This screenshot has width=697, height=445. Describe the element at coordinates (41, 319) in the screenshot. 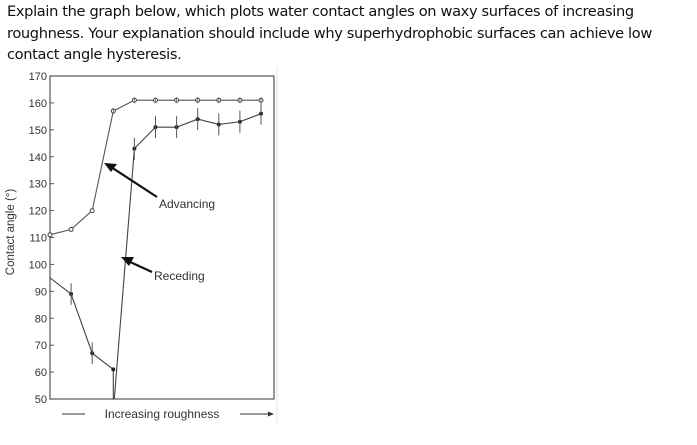

I see `y-tick-label: 80` at that location.